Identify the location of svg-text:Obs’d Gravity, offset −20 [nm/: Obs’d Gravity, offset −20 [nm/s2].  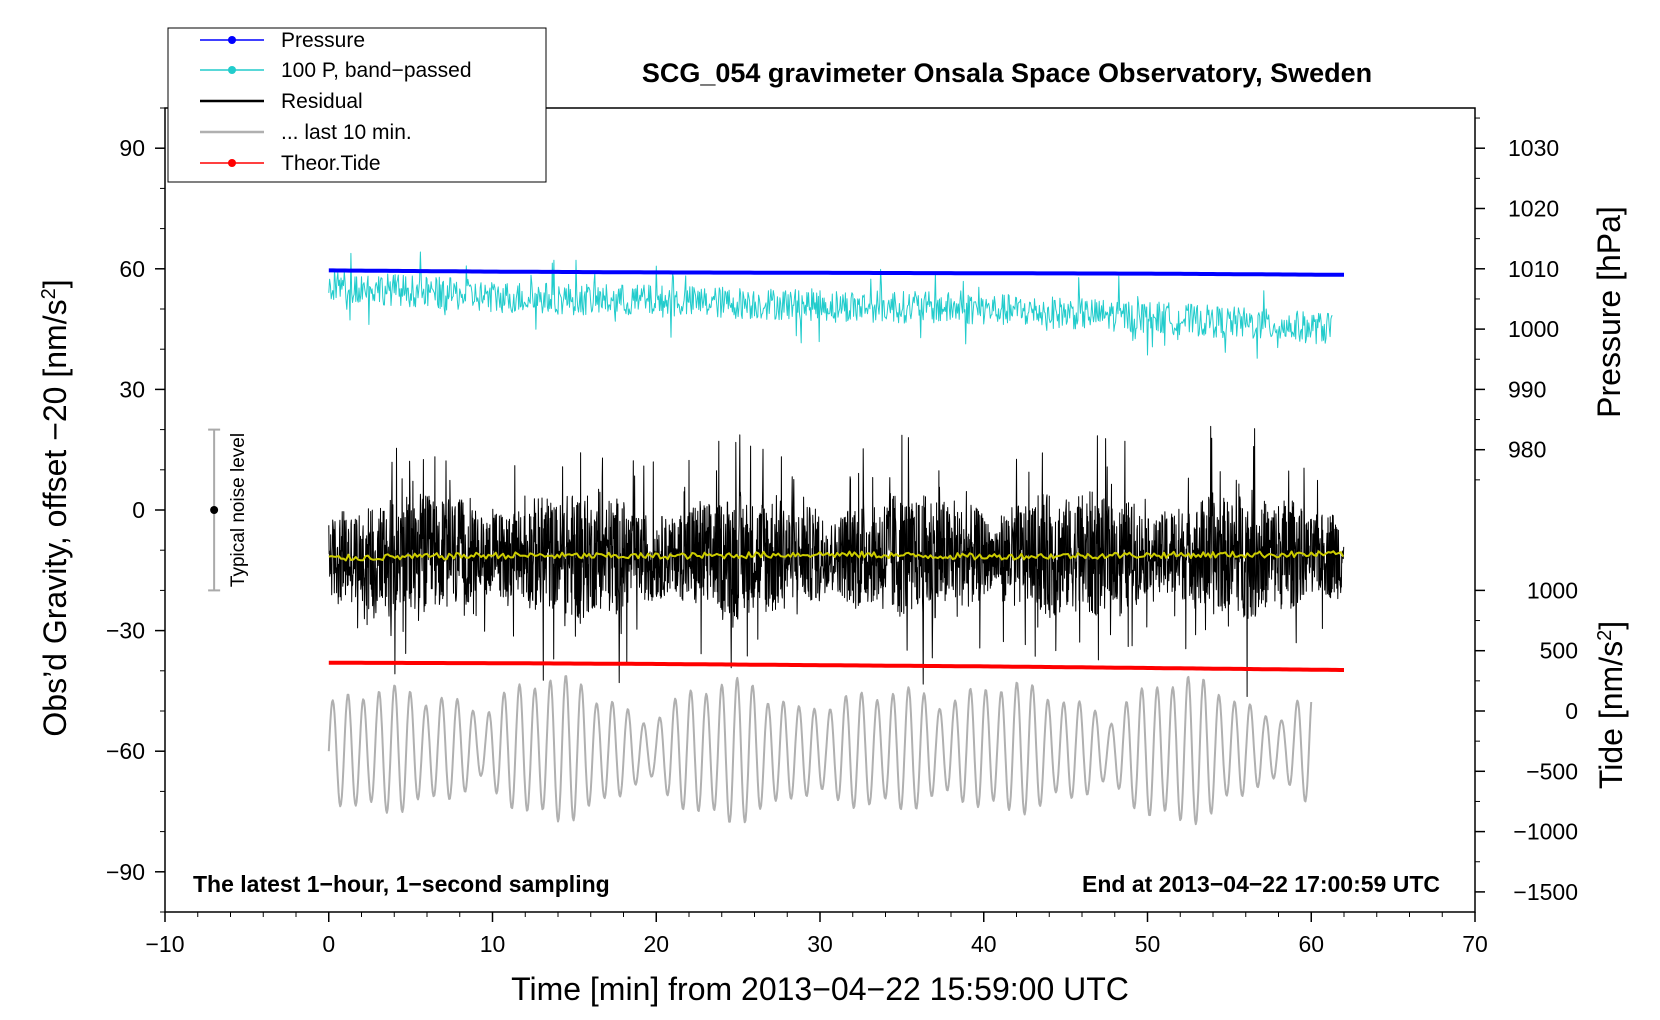
(55, 507).